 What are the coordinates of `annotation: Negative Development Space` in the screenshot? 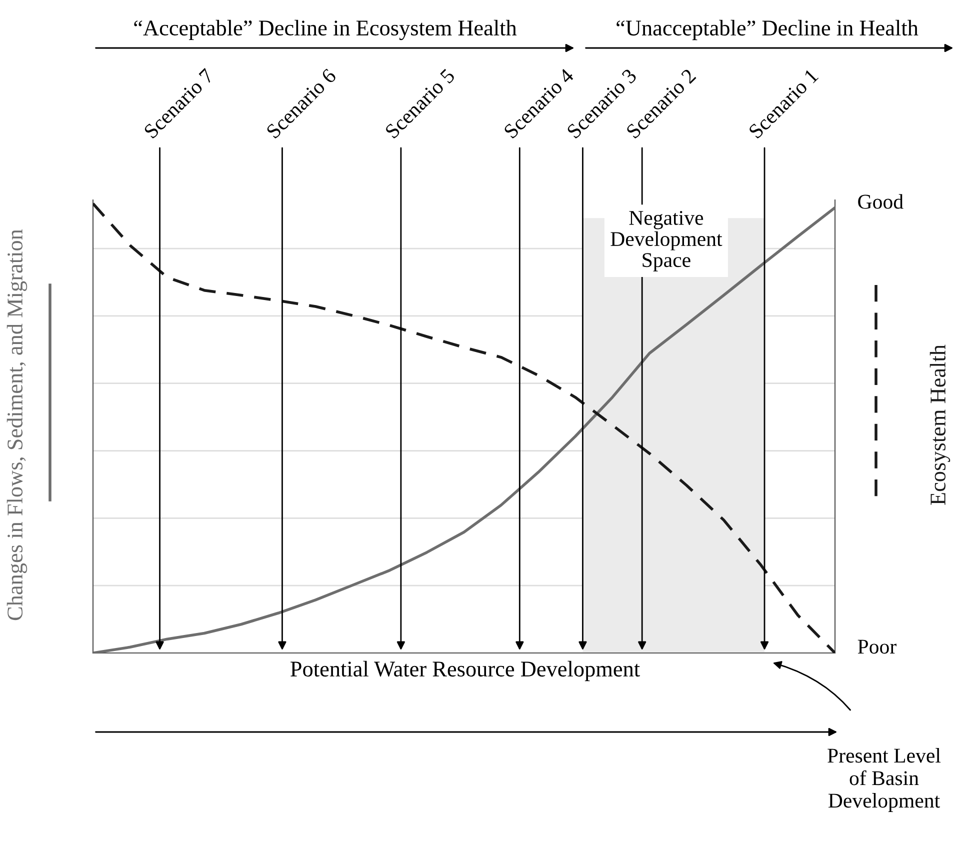 It's located at (666, 241).